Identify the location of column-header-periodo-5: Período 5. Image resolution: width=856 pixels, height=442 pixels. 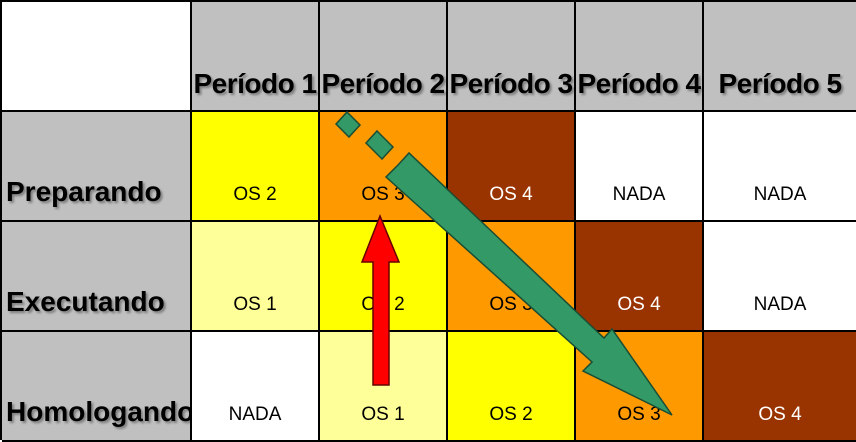
(780, 57).